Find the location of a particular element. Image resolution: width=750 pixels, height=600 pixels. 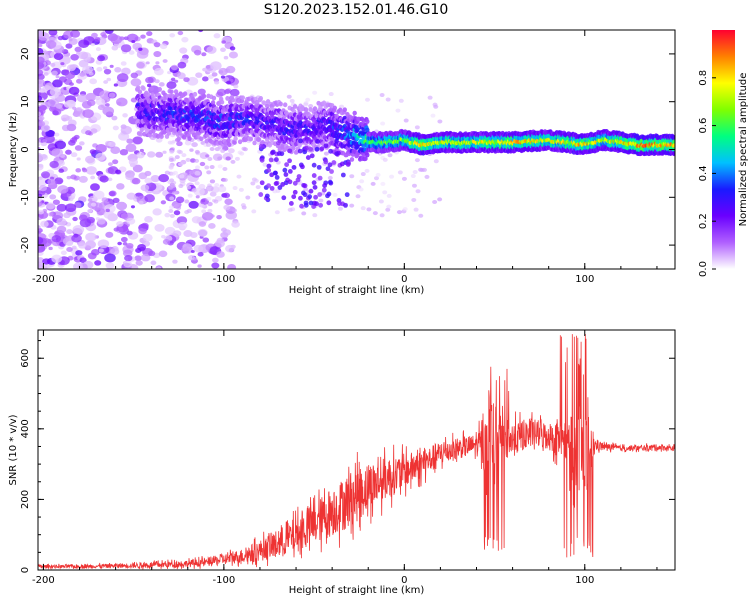

x-tick-label: -100 is located at coordinates (224, 279).